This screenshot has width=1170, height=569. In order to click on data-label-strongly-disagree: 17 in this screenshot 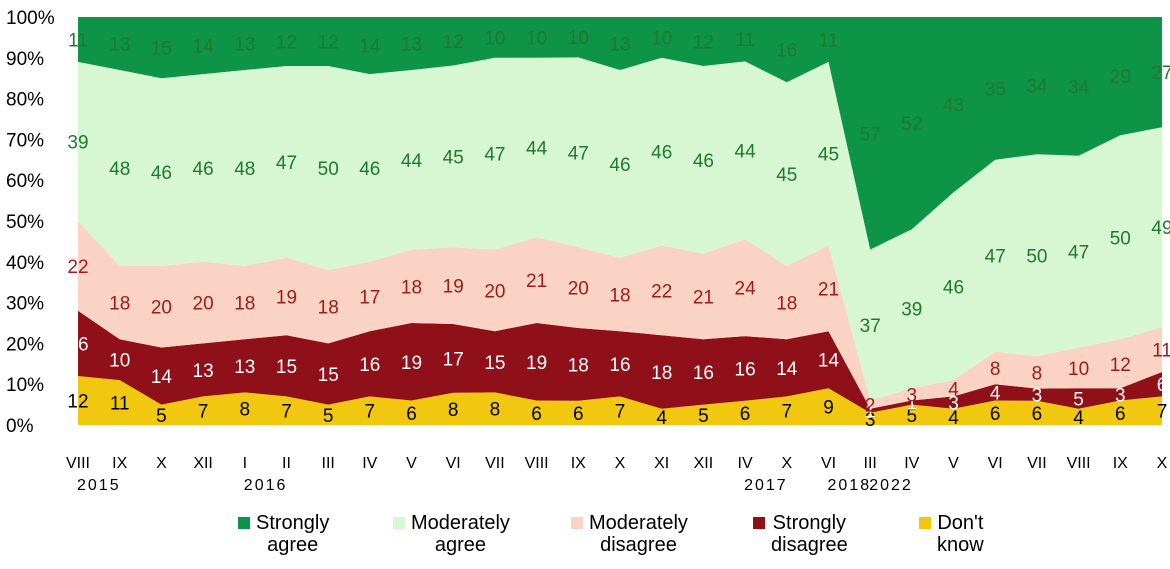, I will do `click(453, 359)`.